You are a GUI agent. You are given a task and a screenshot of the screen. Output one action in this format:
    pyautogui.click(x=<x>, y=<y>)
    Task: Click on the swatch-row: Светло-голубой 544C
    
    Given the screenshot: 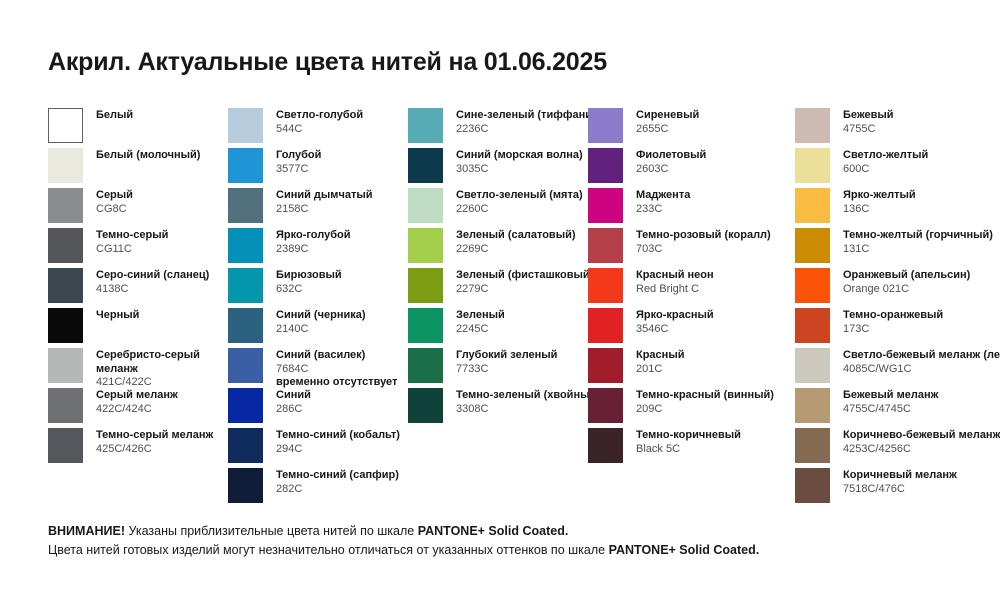 What is the action you would take?
    pyautogui.click(x=318, y=128)
    